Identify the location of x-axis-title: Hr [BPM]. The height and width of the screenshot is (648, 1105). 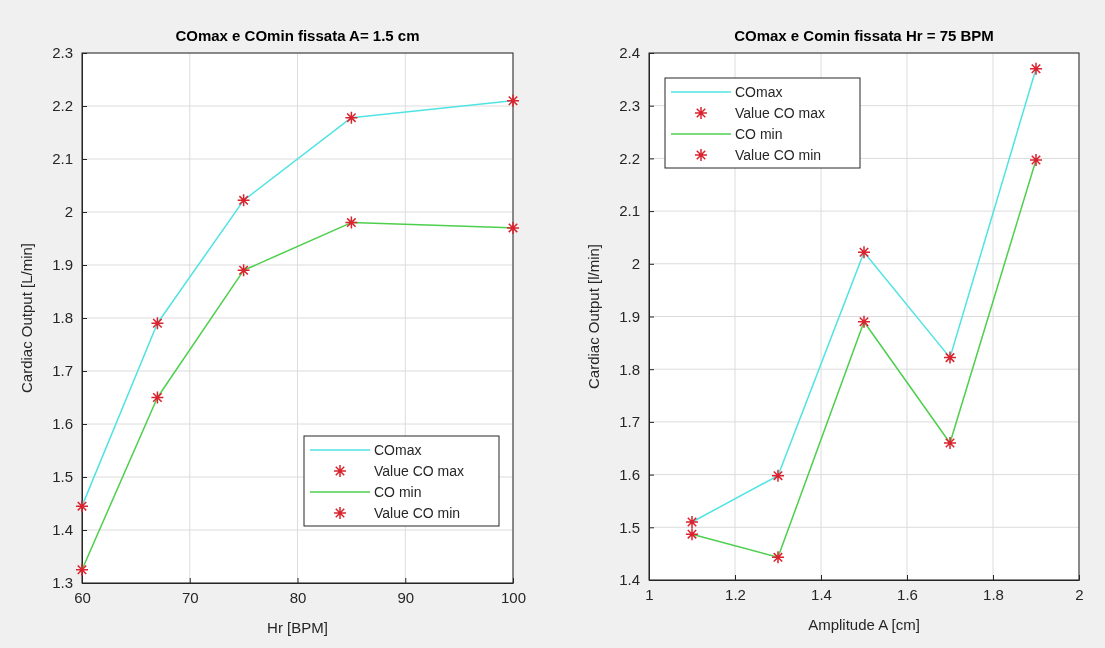
(297, 627).